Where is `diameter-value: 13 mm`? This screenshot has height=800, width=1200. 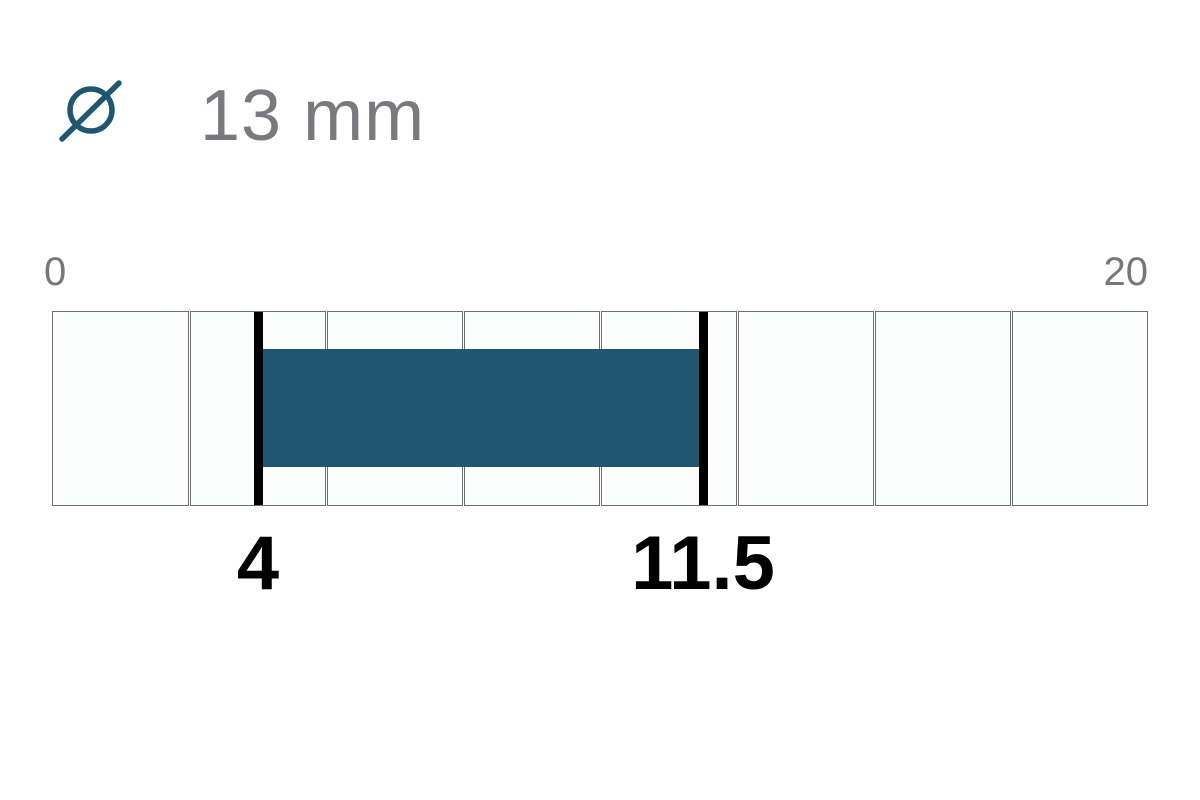
diameter-value: 13 mm is located at coordinates (313, 116).